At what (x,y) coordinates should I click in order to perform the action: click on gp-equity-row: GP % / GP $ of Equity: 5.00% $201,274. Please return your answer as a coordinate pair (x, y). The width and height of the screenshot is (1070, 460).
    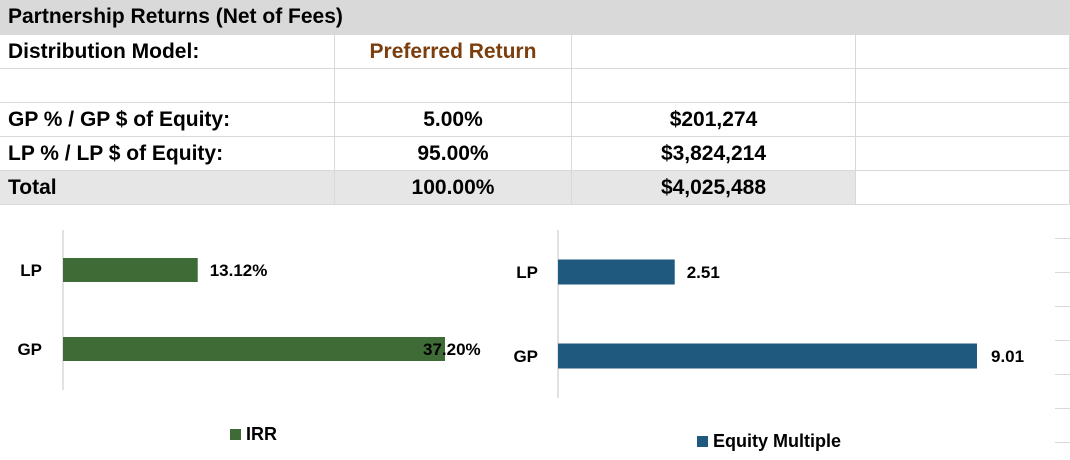
    Looking at the image, I should click on (535, 120).